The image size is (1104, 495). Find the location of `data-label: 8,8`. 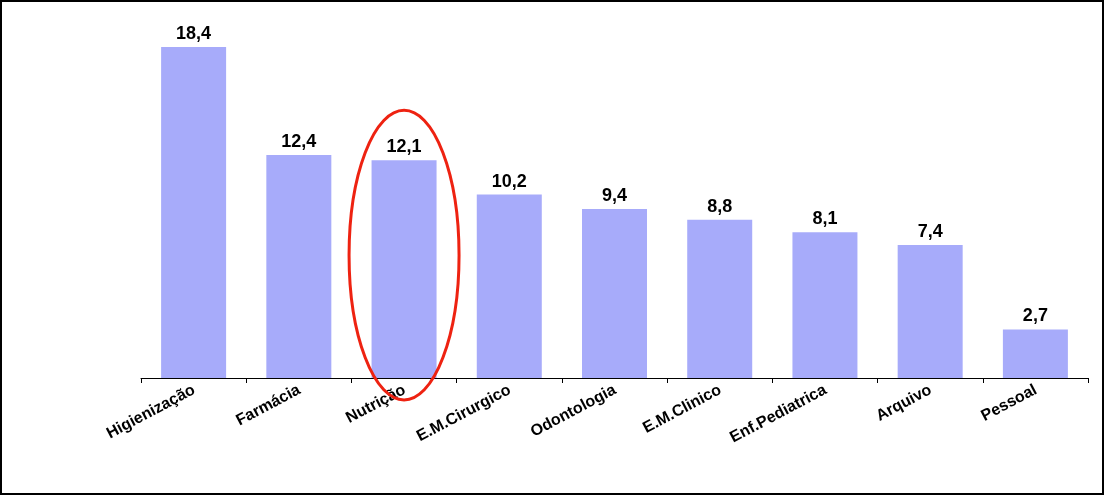

data-label: 8,8 is located at coordinates (720, 205).